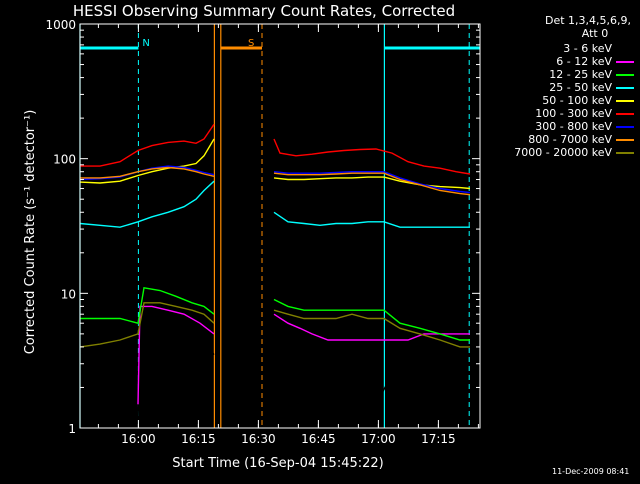 This screenshot has height=484, width=640. I want to click on x-tick-label: 16:45, so click(318, 439).